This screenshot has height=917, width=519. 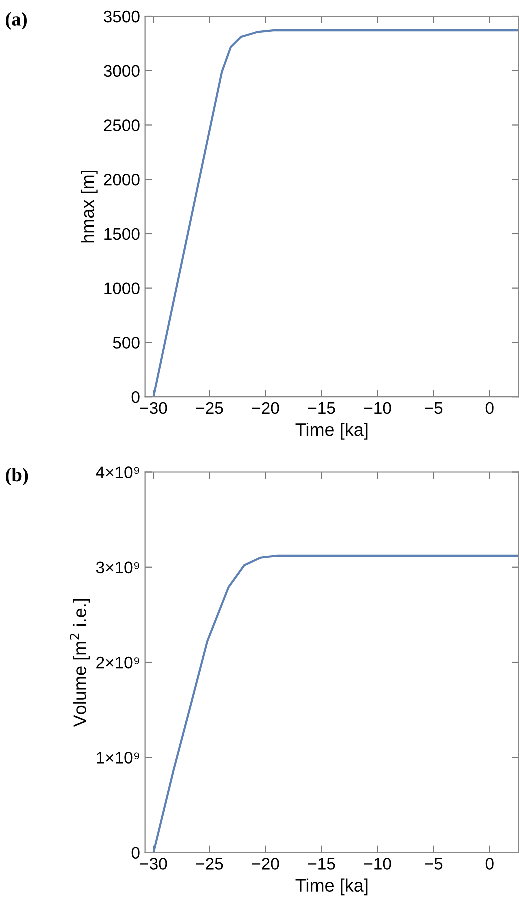 What do you see at coordinates (122, 288) in the screenshot?
I see `y-tick-label: 1000` at bounding box center [122, 288].